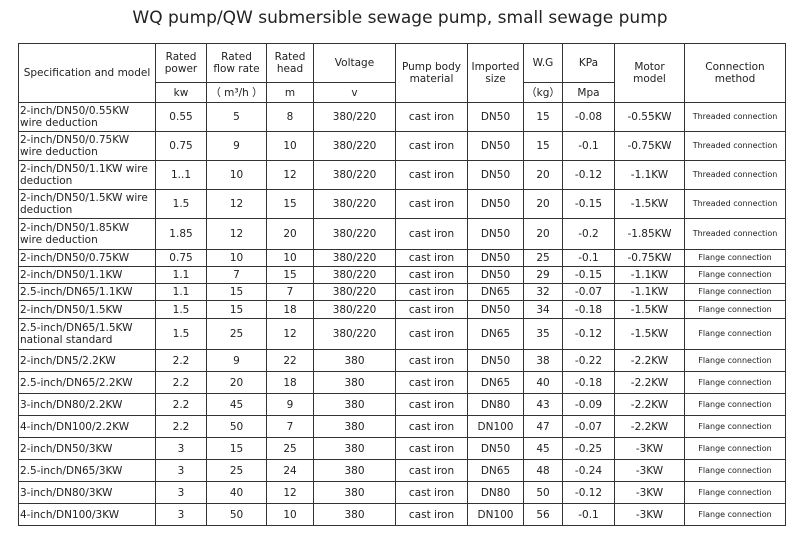 The height and width of the screenshot is (543, 800). I want to click on table-cell: -0.25, so click(588, 448).